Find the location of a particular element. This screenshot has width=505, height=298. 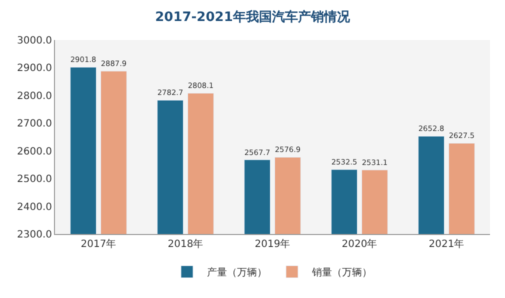

legend-label: 销量（万辆） is located at coordinates (341, 272).